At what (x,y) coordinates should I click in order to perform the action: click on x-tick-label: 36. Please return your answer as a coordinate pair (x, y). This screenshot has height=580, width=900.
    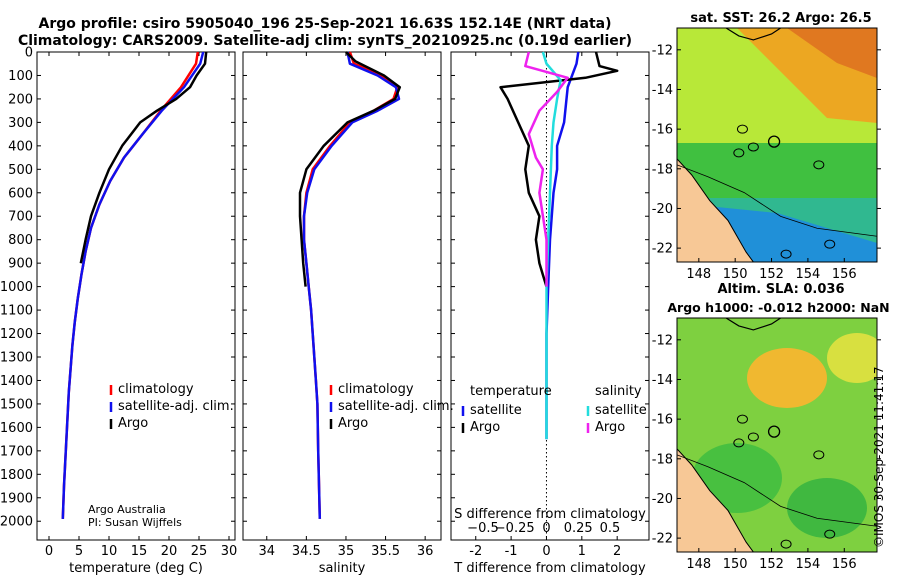
    Looking at the image, I should click on (425, 551).